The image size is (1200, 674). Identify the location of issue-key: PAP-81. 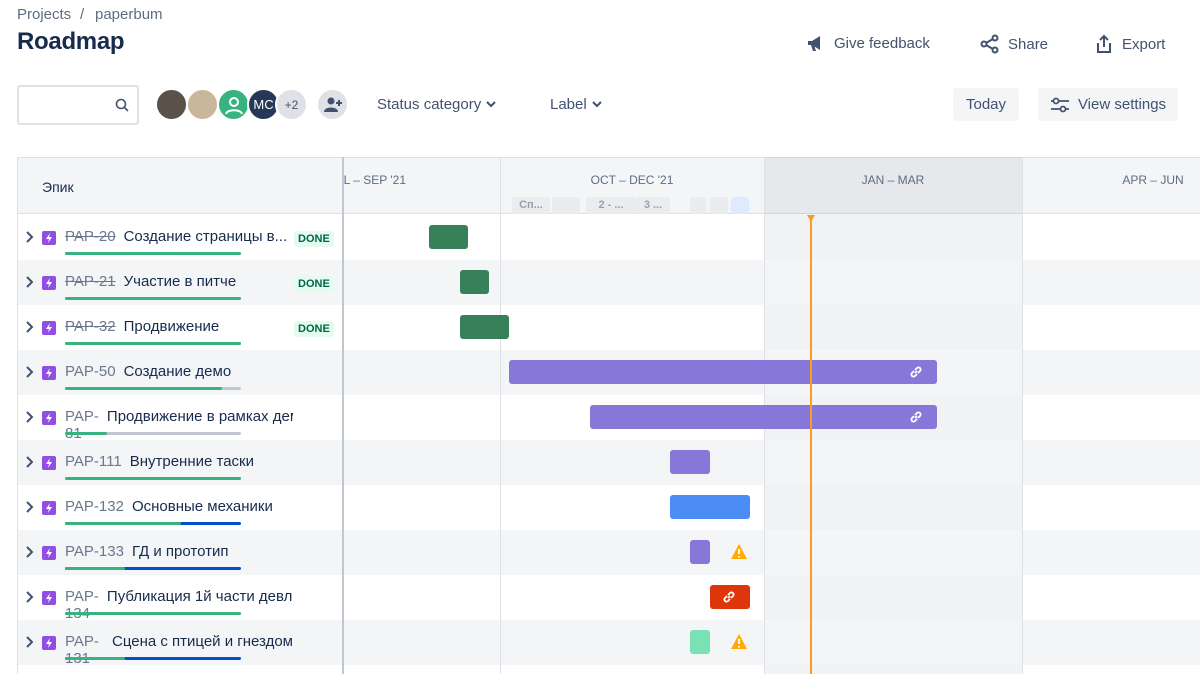
(82, 425).